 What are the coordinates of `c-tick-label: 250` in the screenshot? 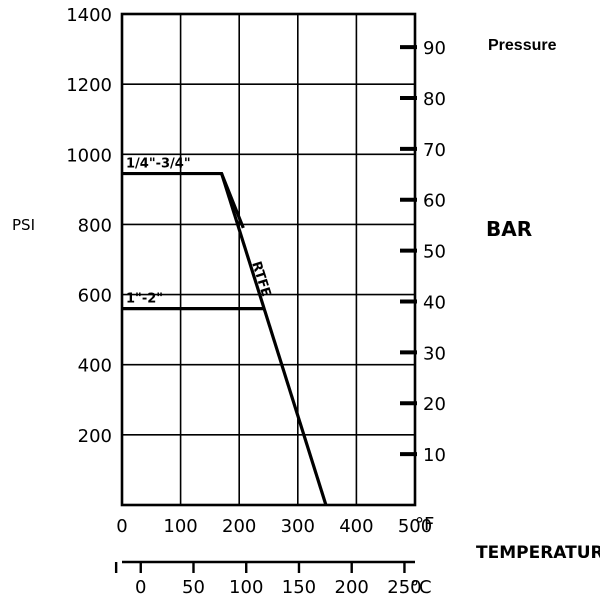 It's located at (404, 587).